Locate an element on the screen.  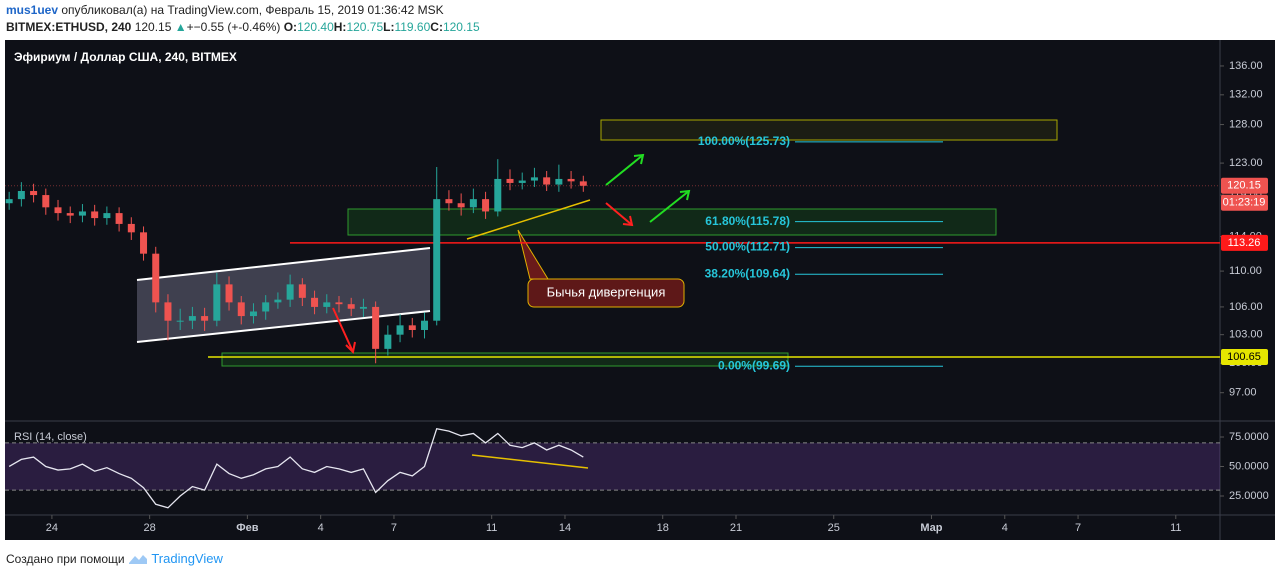
target-zone is located at coordinates (829, 130).